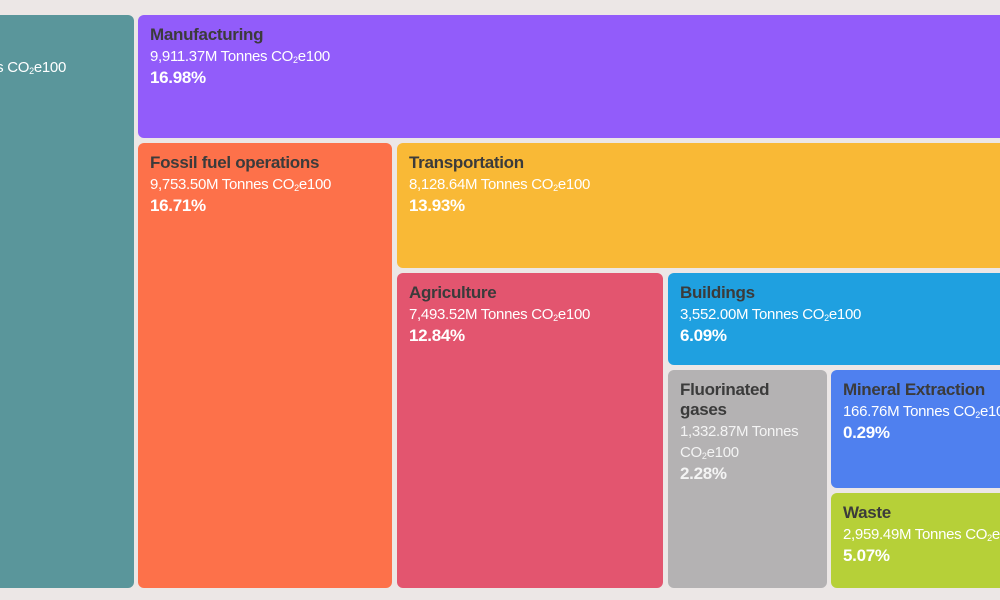 The height and width of the screenshot is (600, 1000). What do you see at coordinates (67, 301) in the screenshot?
I see `tile-power: nnes CO2e100` at bounding box center [67, 301].